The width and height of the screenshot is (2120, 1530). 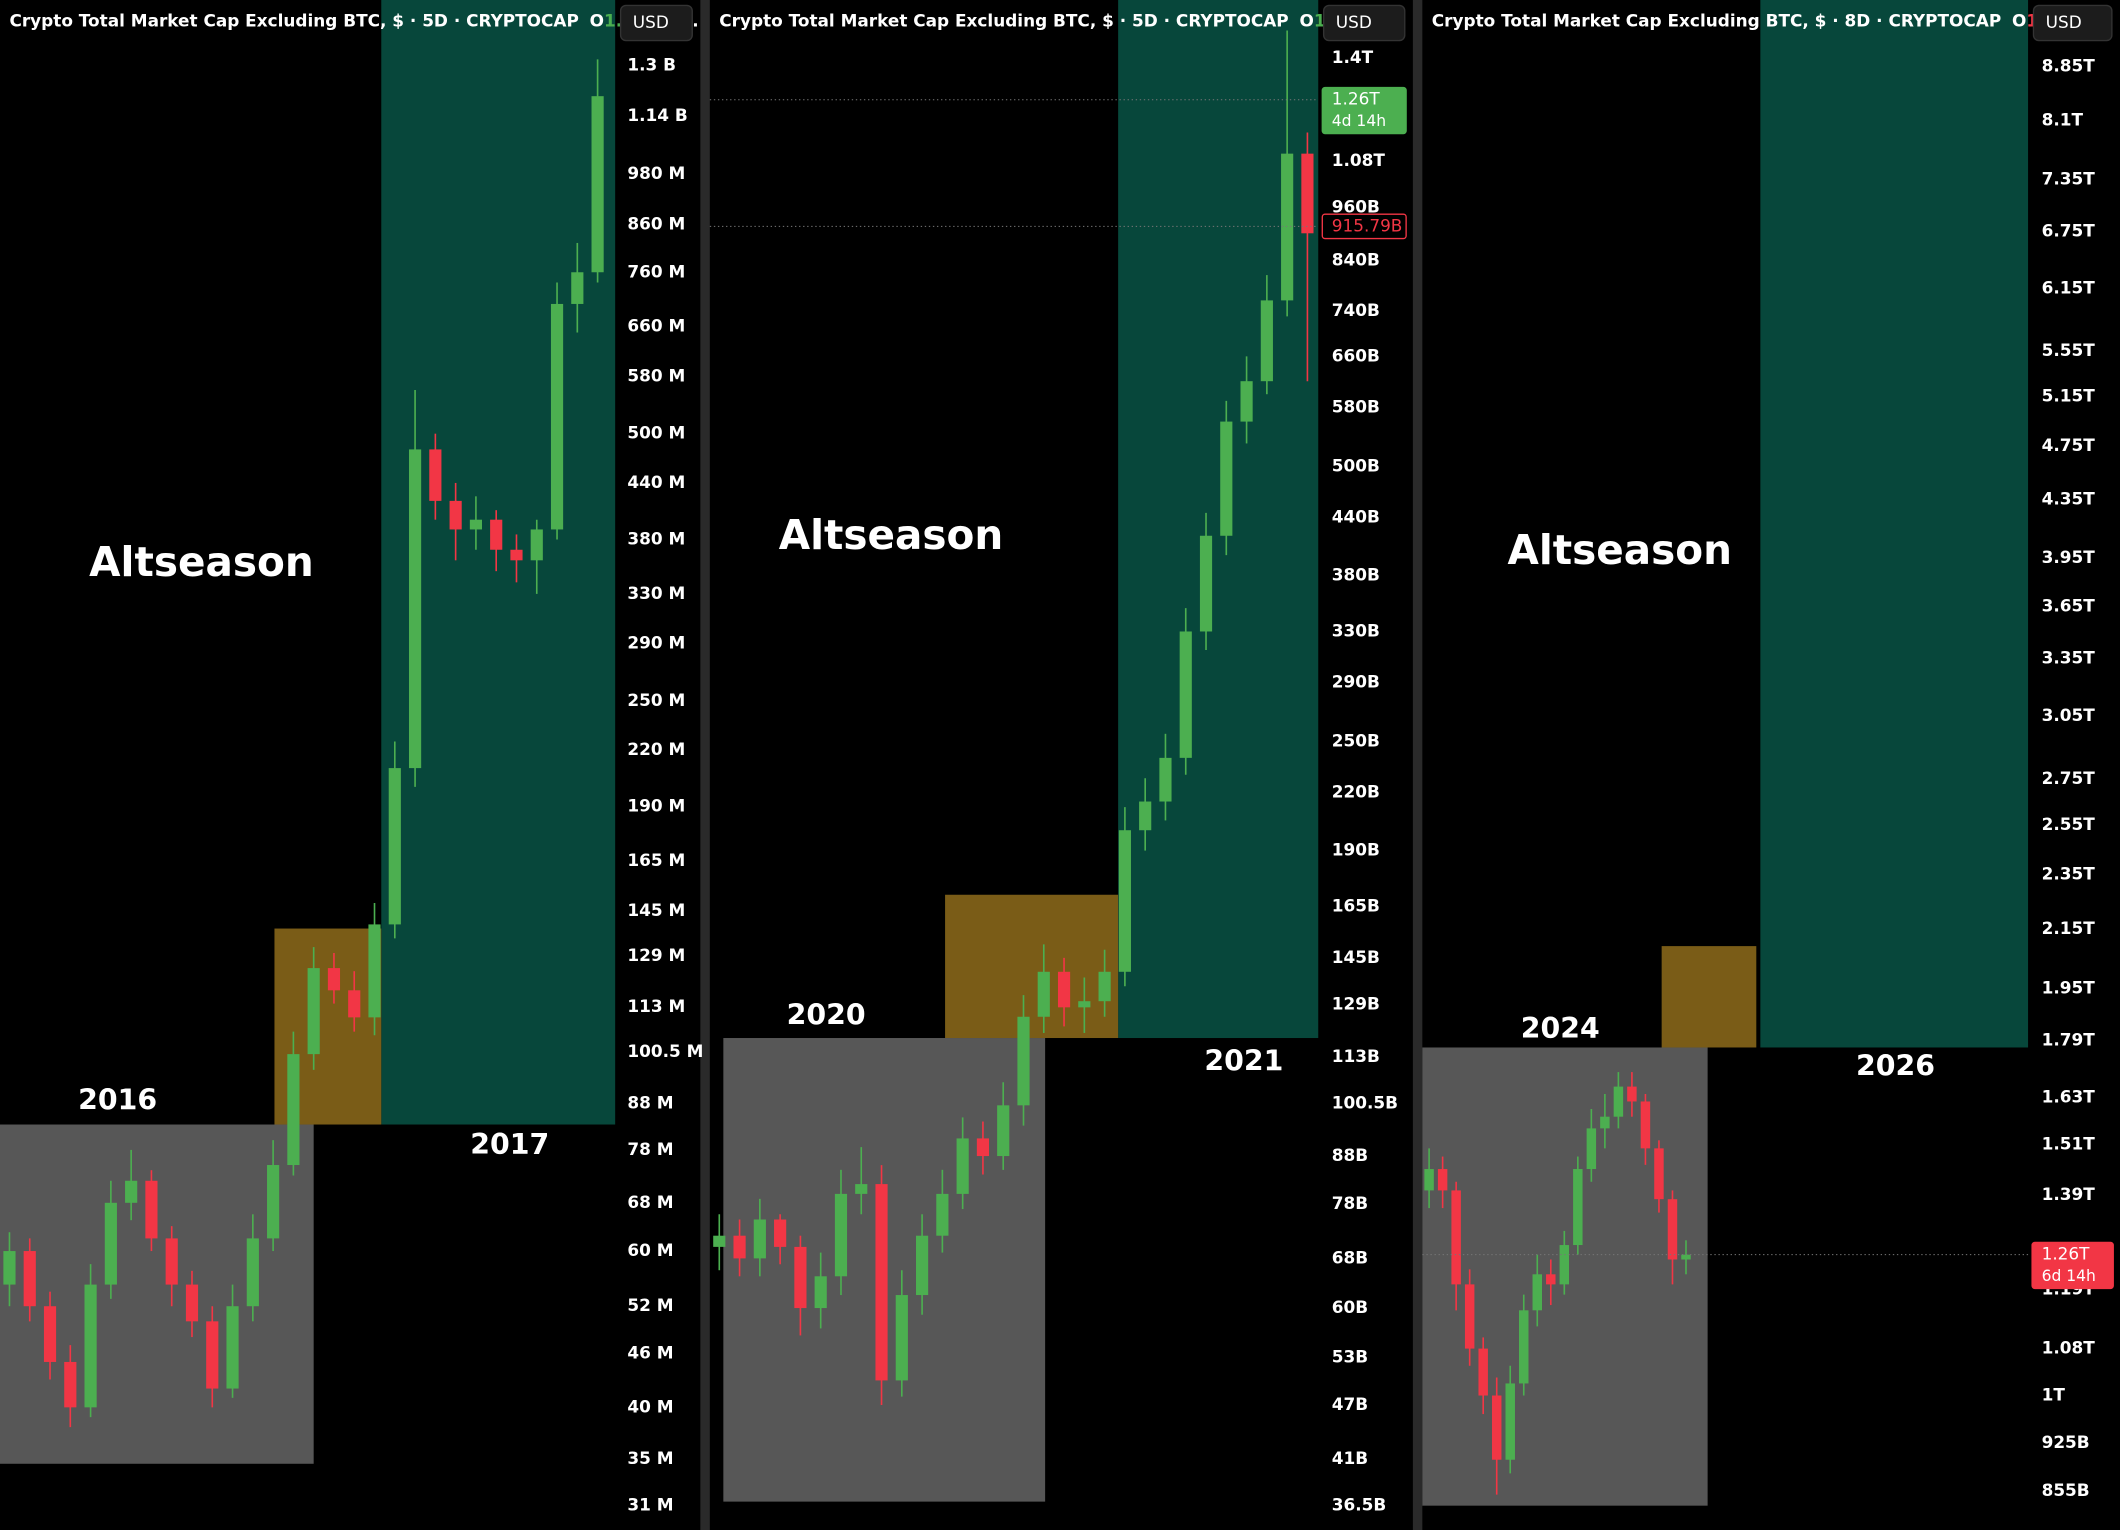 I want to click on y-tick-label: 1T, so click(x=2054, y=1395).